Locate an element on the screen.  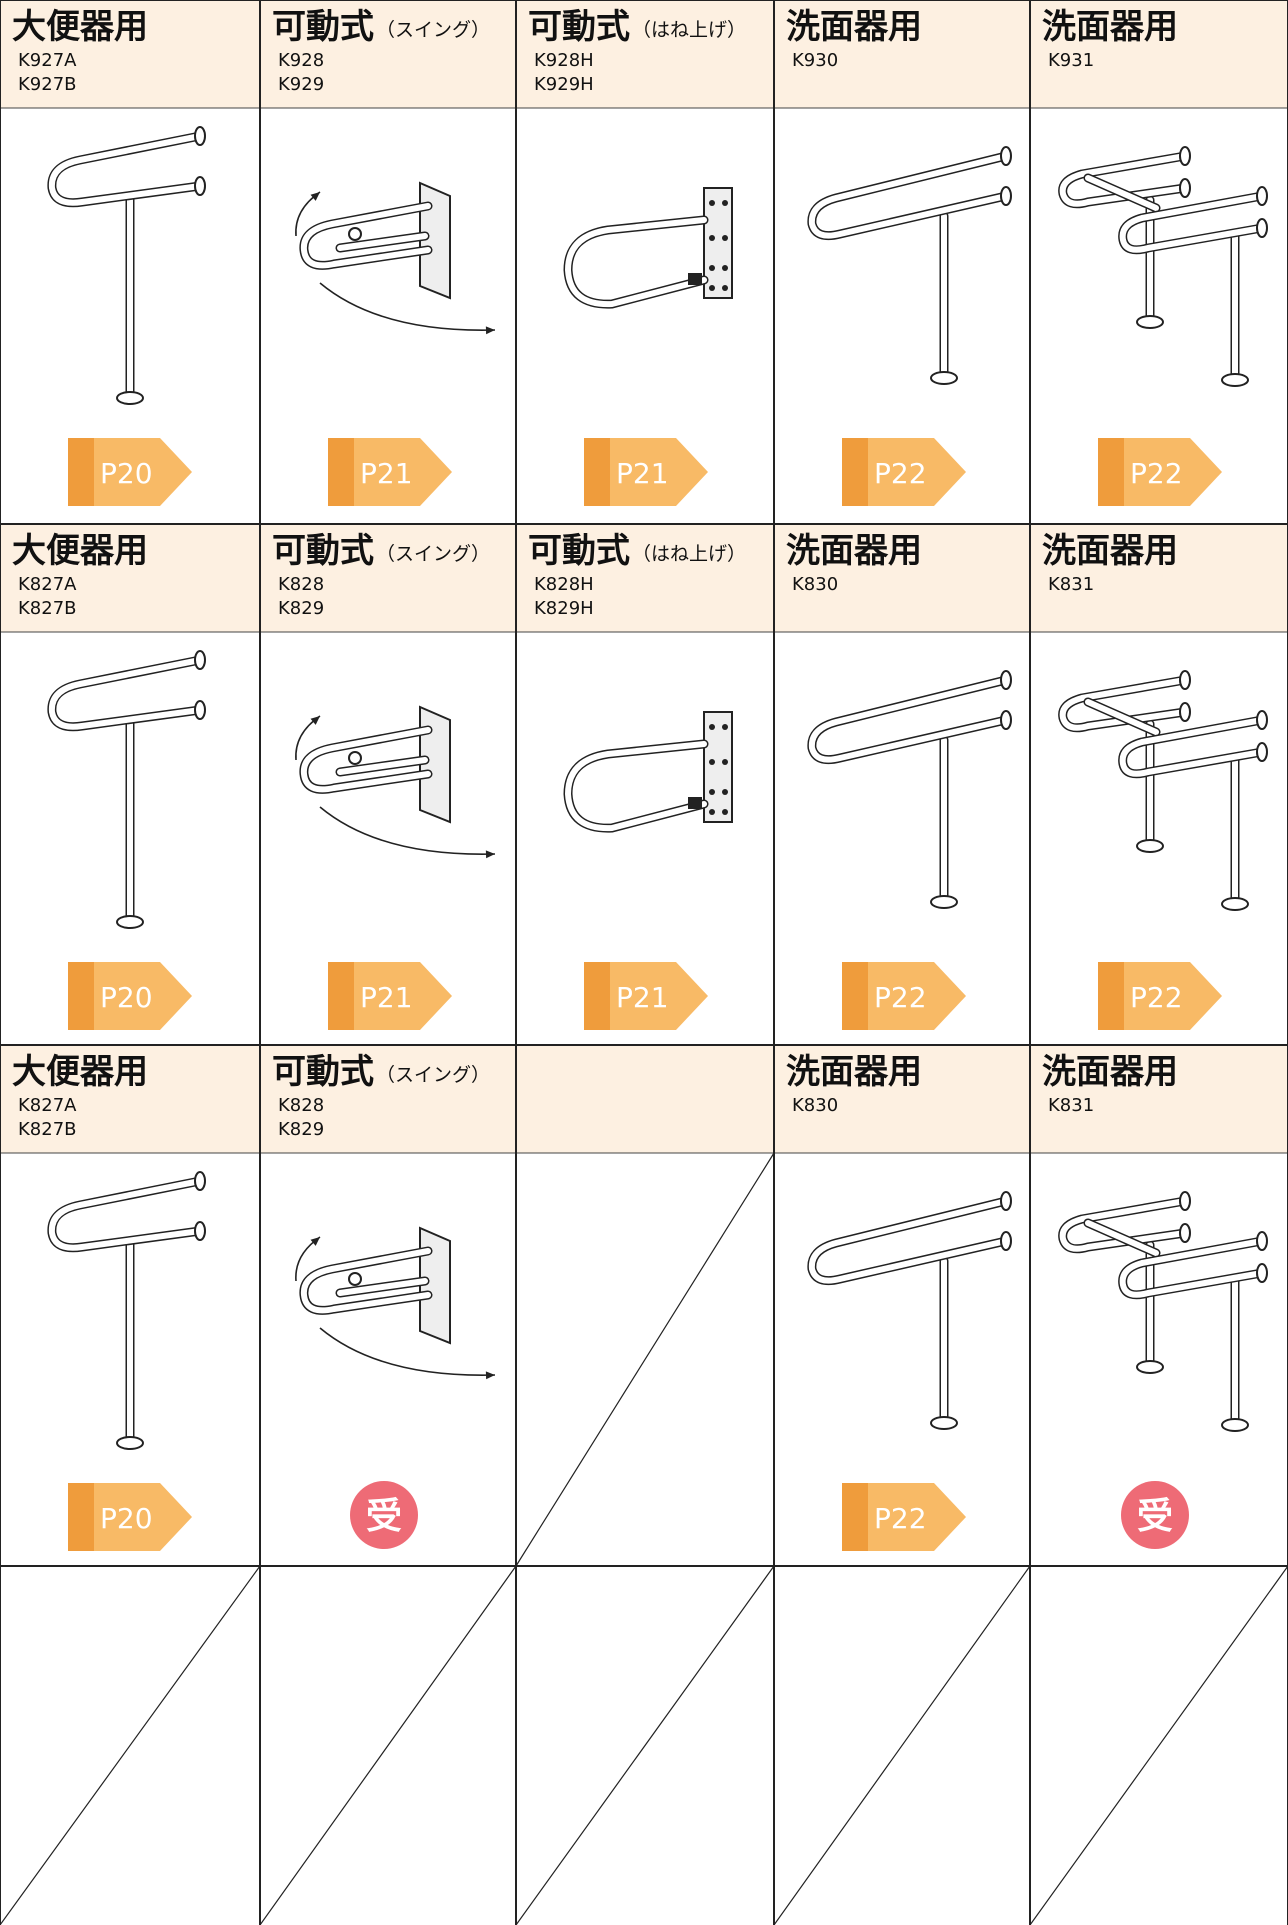
model-code: K828H is located at coordinates (564, 584).